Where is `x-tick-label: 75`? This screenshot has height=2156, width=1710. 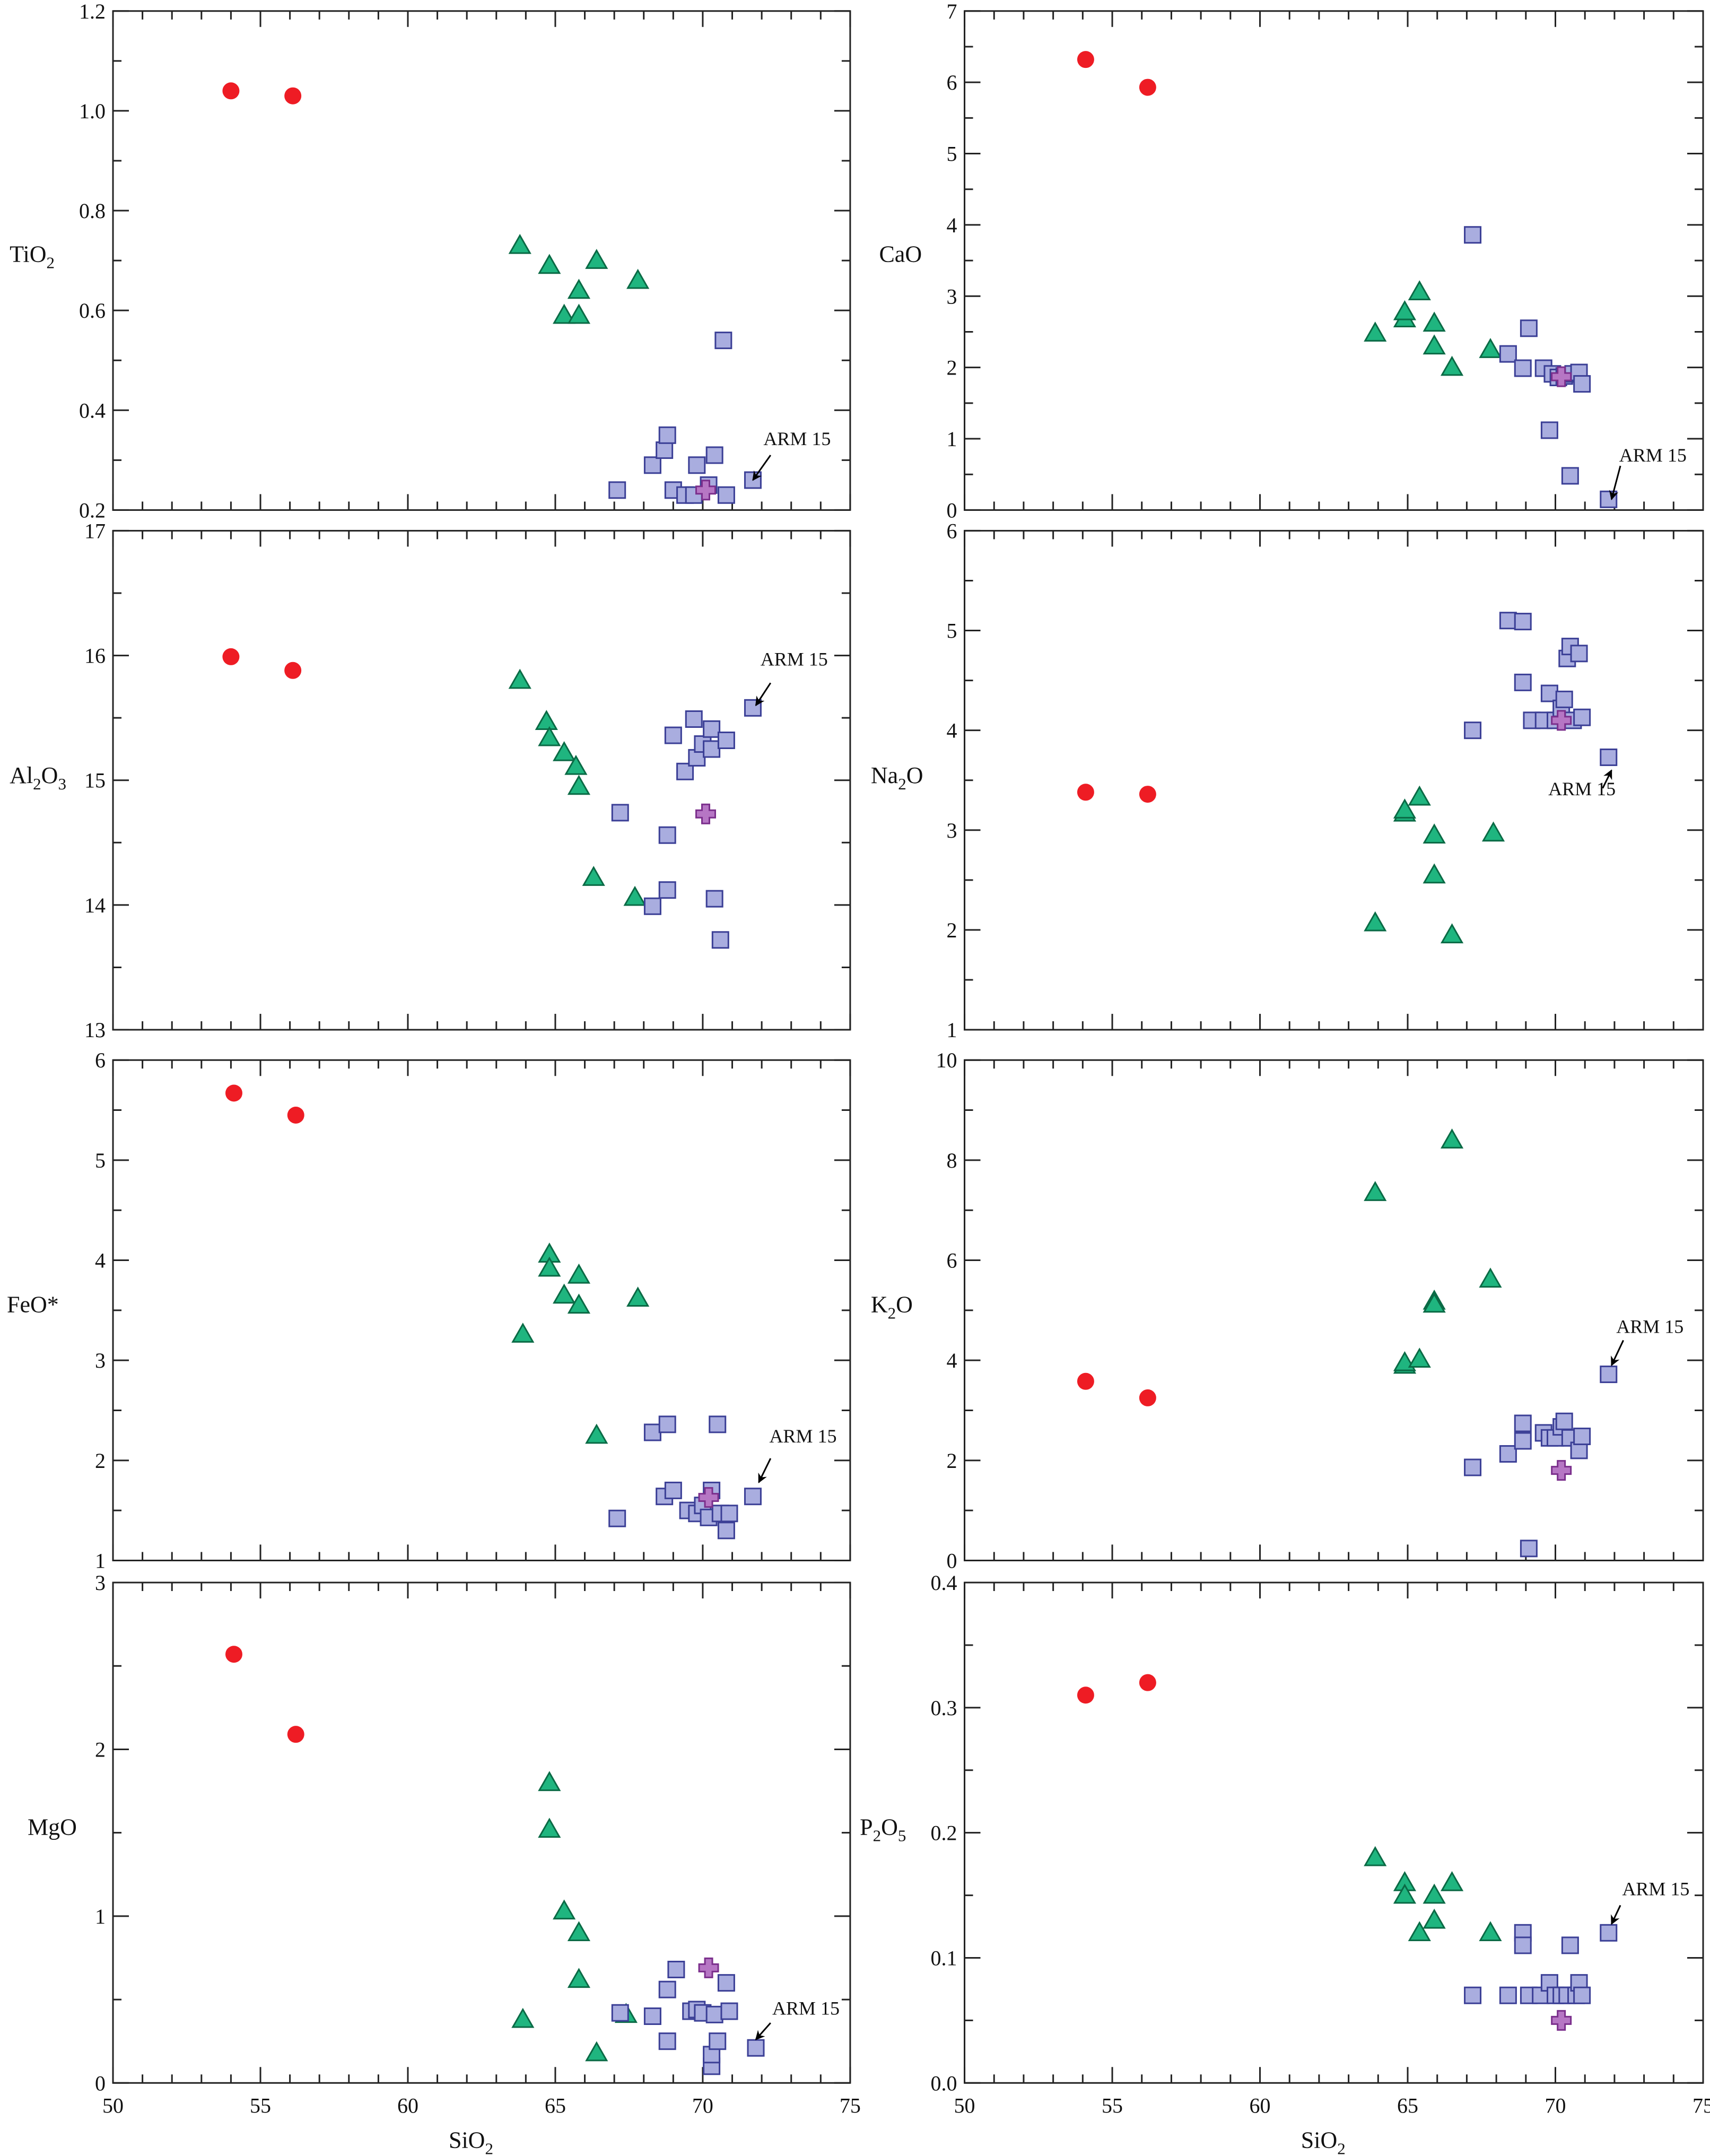 x-tick-label: 75 is located at coordinates (1701, 2105).